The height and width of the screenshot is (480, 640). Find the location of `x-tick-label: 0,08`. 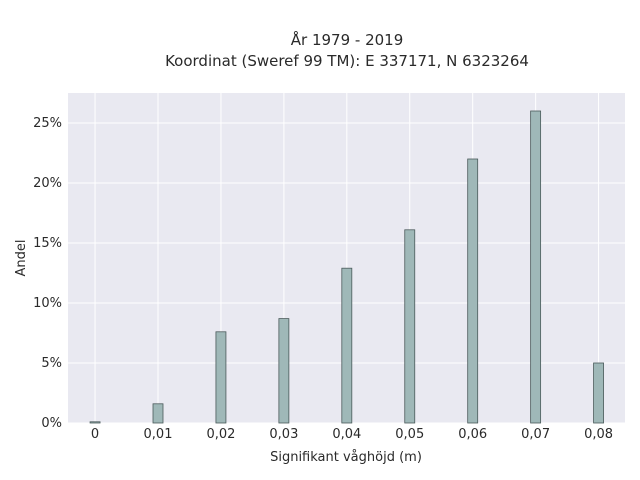

x-tick-label: 0,08 is located at coordinates (598, 434).